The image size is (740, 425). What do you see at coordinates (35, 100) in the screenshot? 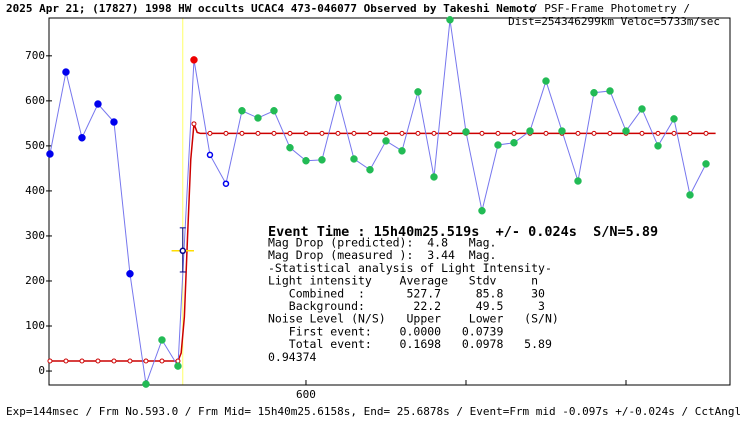
I see `y-tick-label: 600` at bounding box center [35, 100].